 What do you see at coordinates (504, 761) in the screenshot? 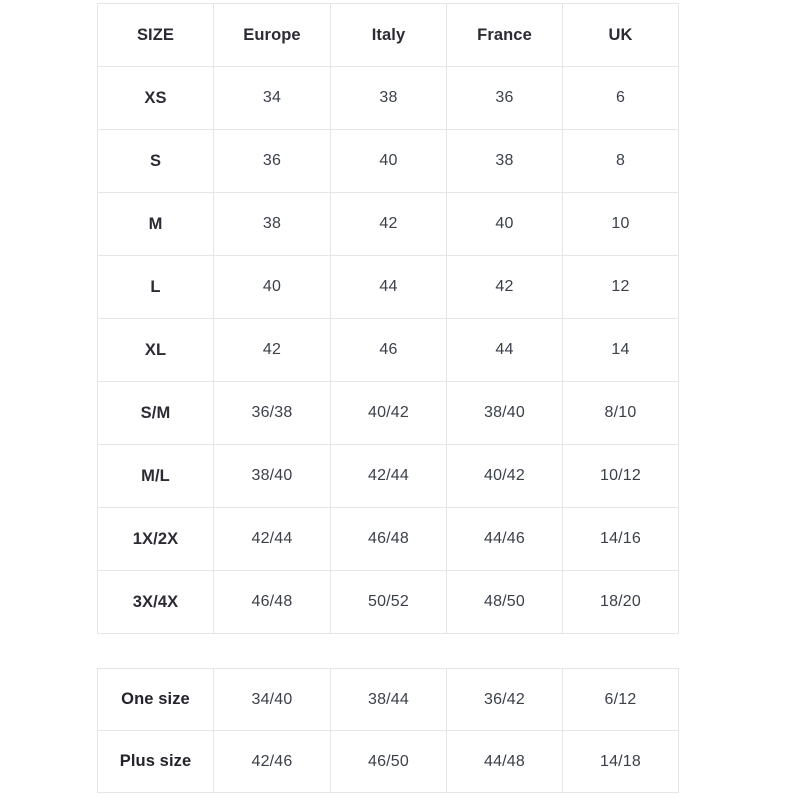
I see `cell-france: 44/48` at bounding box center [504, 761].